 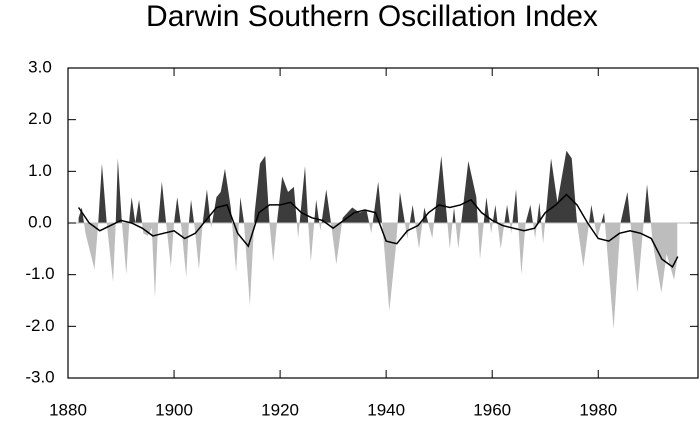 What do you see at coordinates (40, 118) in the screenshot?
I see `y-tick-label: 2.0` at bounding box center [40, 118].